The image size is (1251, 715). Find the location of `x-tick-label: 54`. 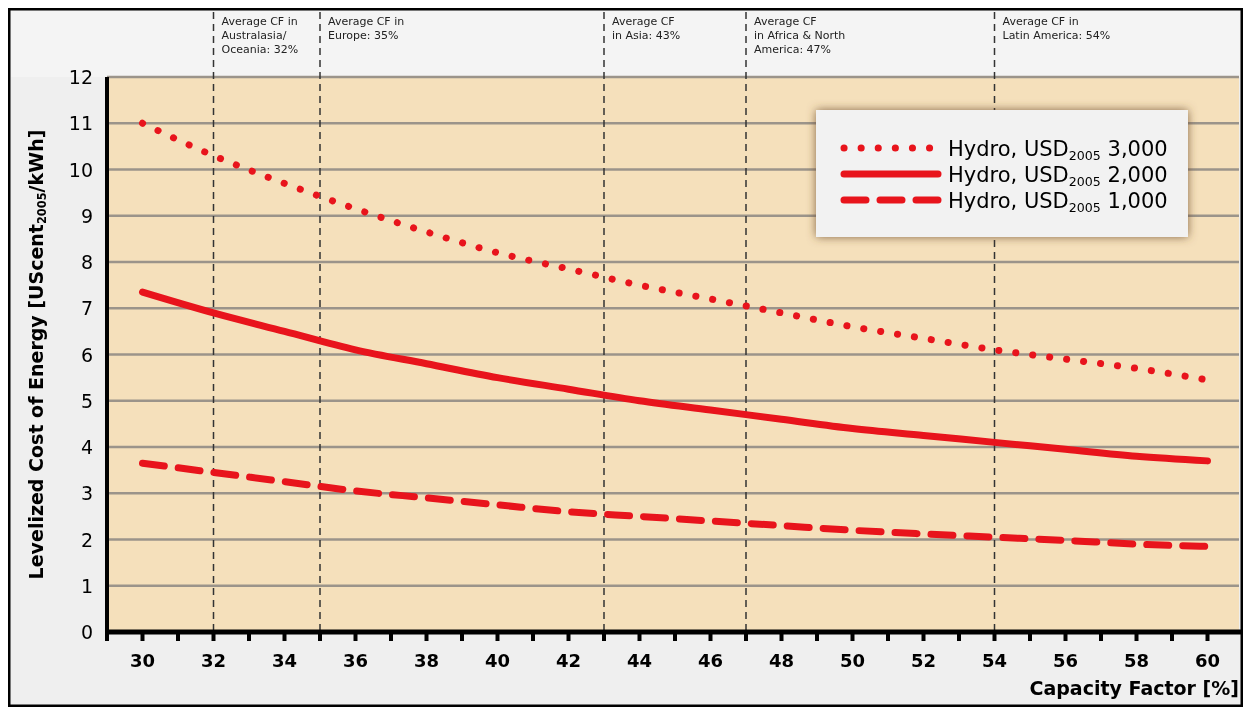

x-tick-label: 54 is located at coordinates (994, 660).